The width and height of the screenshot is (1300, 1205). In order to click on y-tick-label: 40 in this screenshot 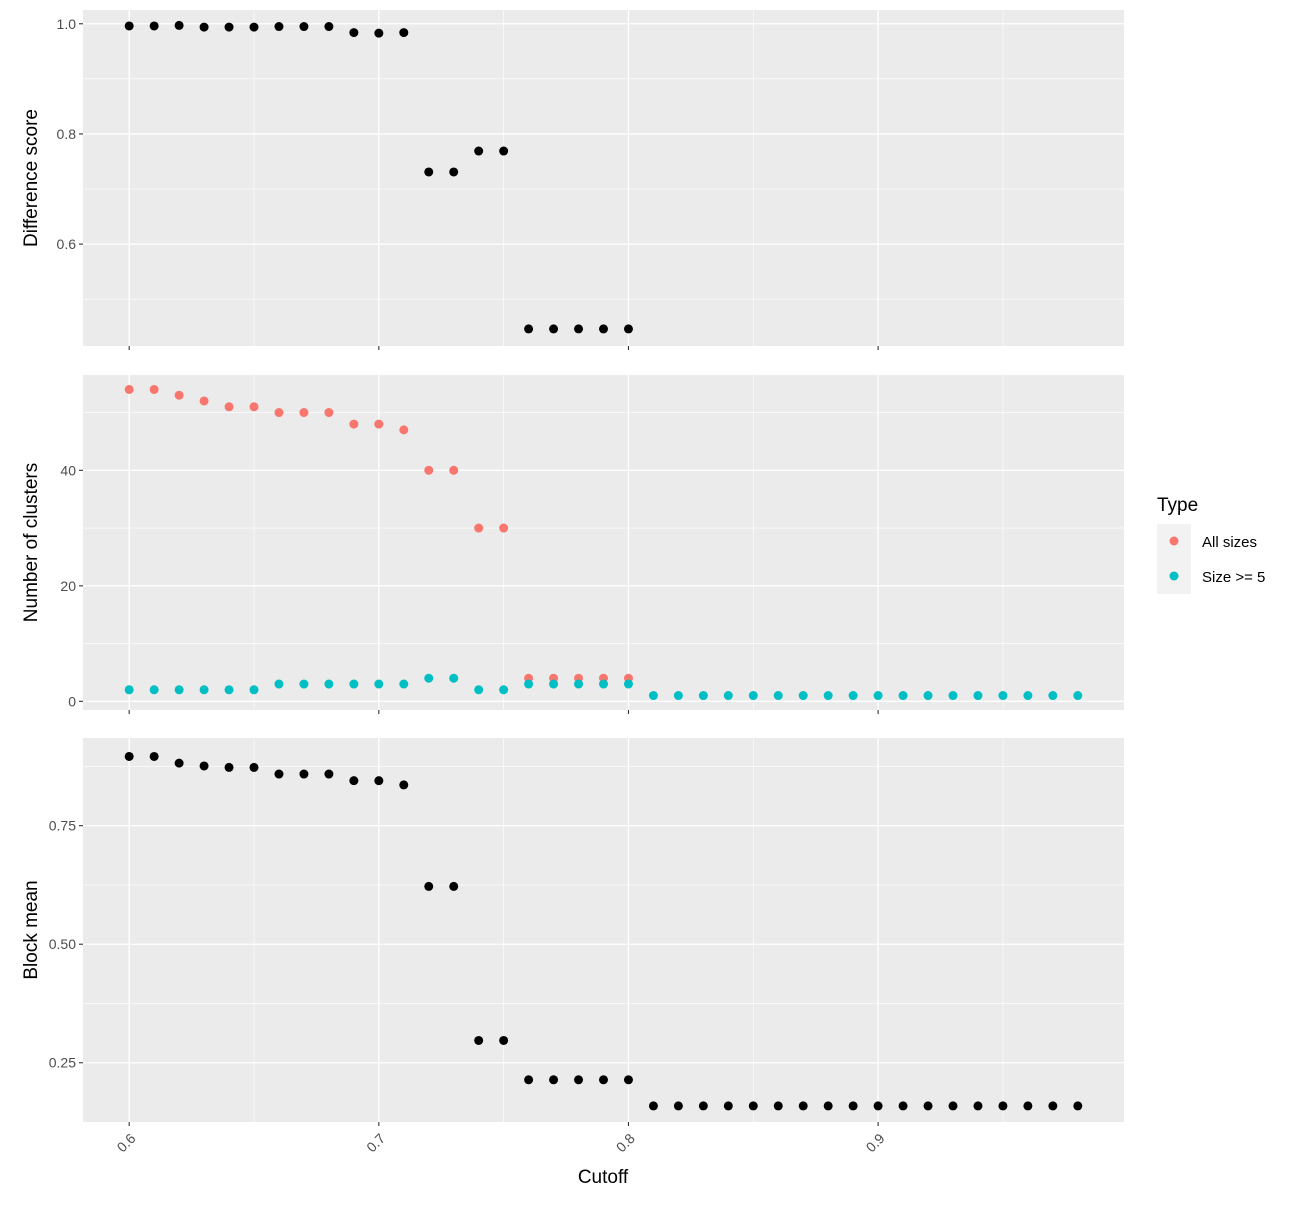, I will do `click(68, 470)`.